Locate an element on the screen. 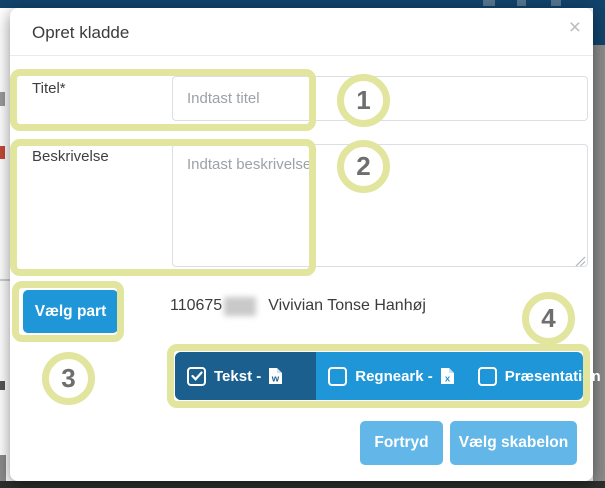 This screenshot has width=605, height=488. checkmark-icon is located at coordinates (196, 376).